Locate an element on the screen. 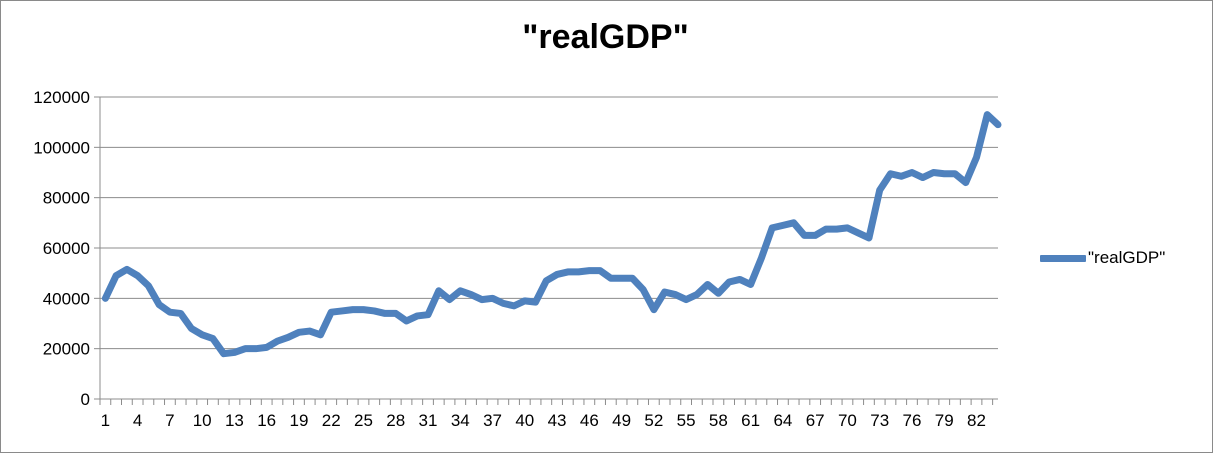 This screenshot has height=453, width=1213. chart-title: "realGDP" is located at coordinates (605, 37).